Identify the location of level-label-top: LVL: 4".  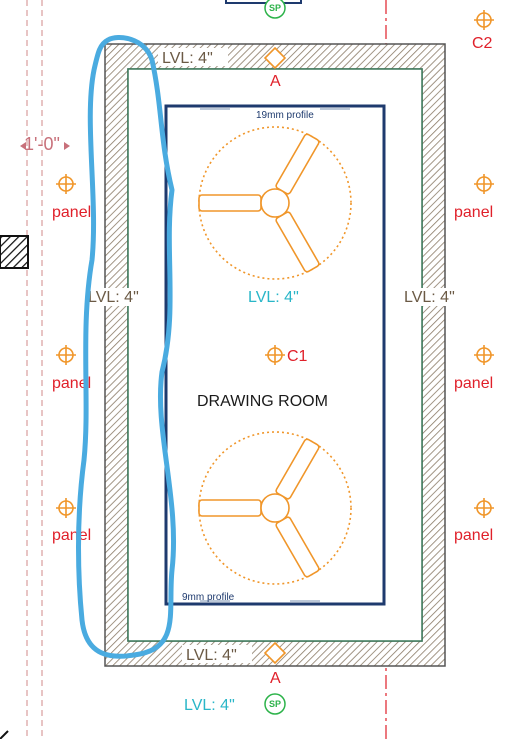
(187, 58).